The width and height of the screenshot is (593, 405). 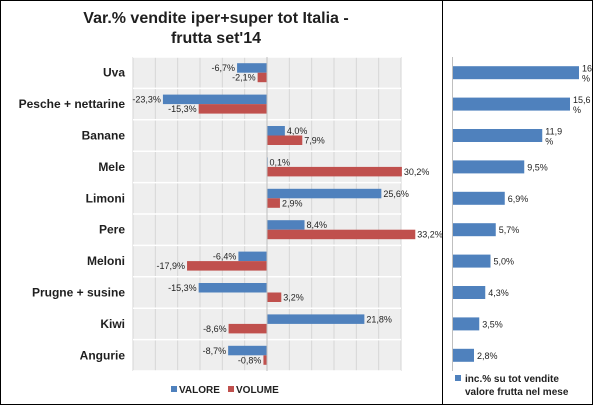 I want to click on data-label: 5,7%, so click(x=509, y=230).